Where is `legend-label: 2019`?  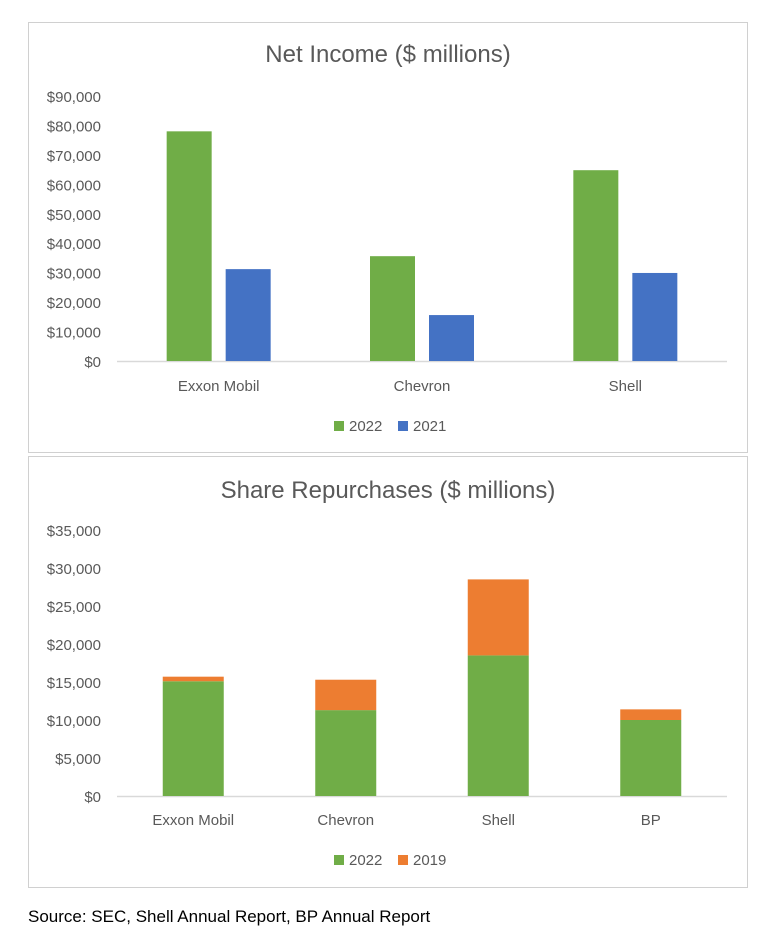 legend-label: 2019 is located at coordinates (429, 860).